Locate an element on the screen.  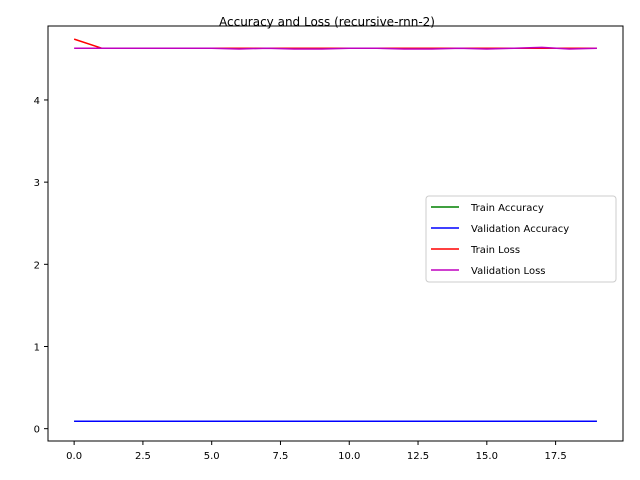
y-tick-label: 4 is located at coordinates (37, 101).